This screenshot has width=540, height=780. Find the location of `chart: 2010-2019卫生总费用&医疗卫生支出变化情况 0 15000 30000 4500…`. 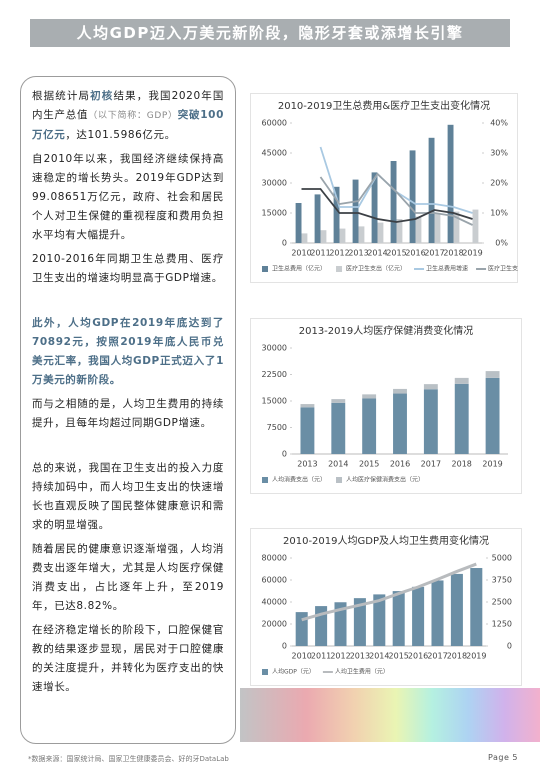

chart: 2010-2019卫生总费用&医疗卫生支出变化情况 0 15000 30000 4500… is located at coordinates (384, 188).